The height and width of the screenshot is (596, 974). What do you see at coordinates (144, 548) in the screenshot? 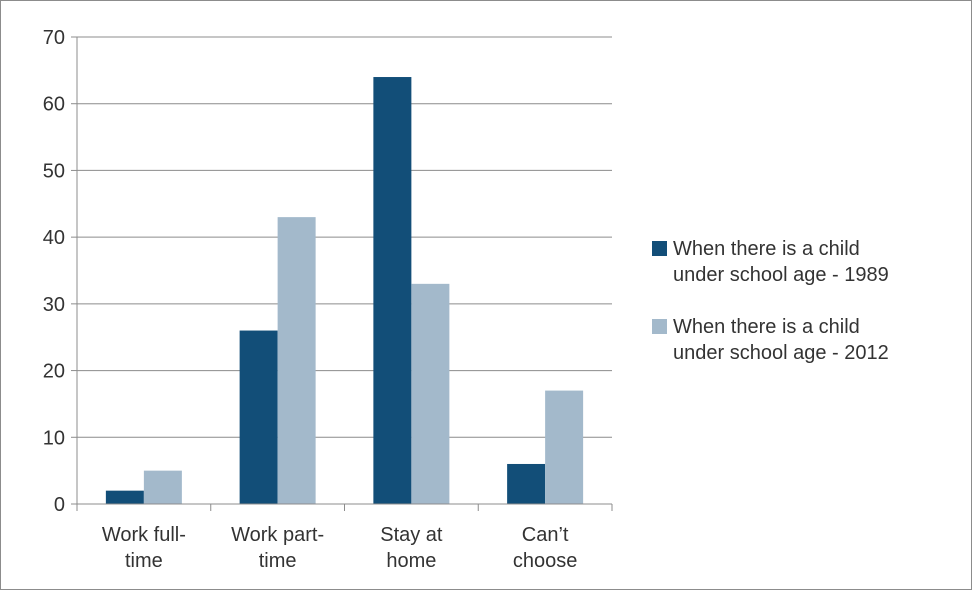
I see `x-category-label: Work full-time` at bounding box center [144, 548].